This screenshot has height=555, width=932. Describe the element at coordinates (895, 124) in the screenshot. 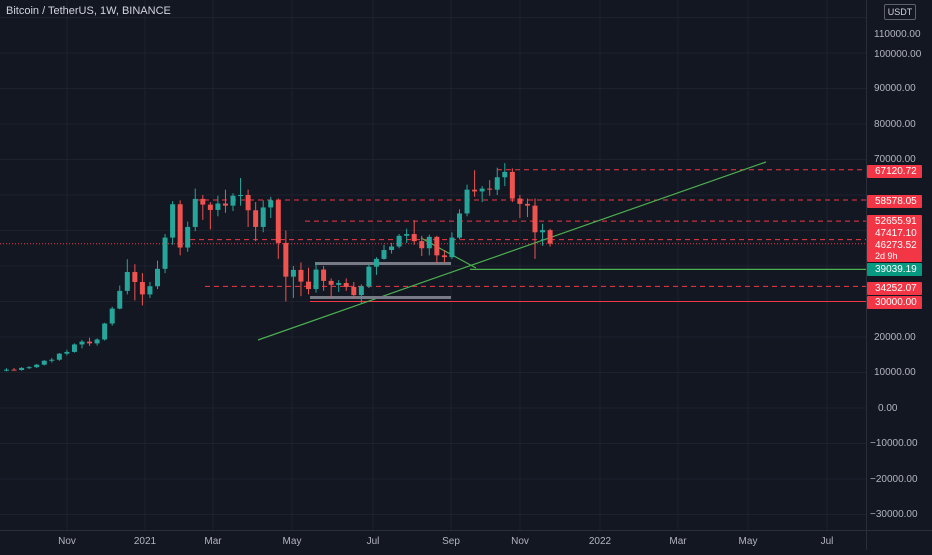

I see `price-axis-label: 80000.00` at that location.